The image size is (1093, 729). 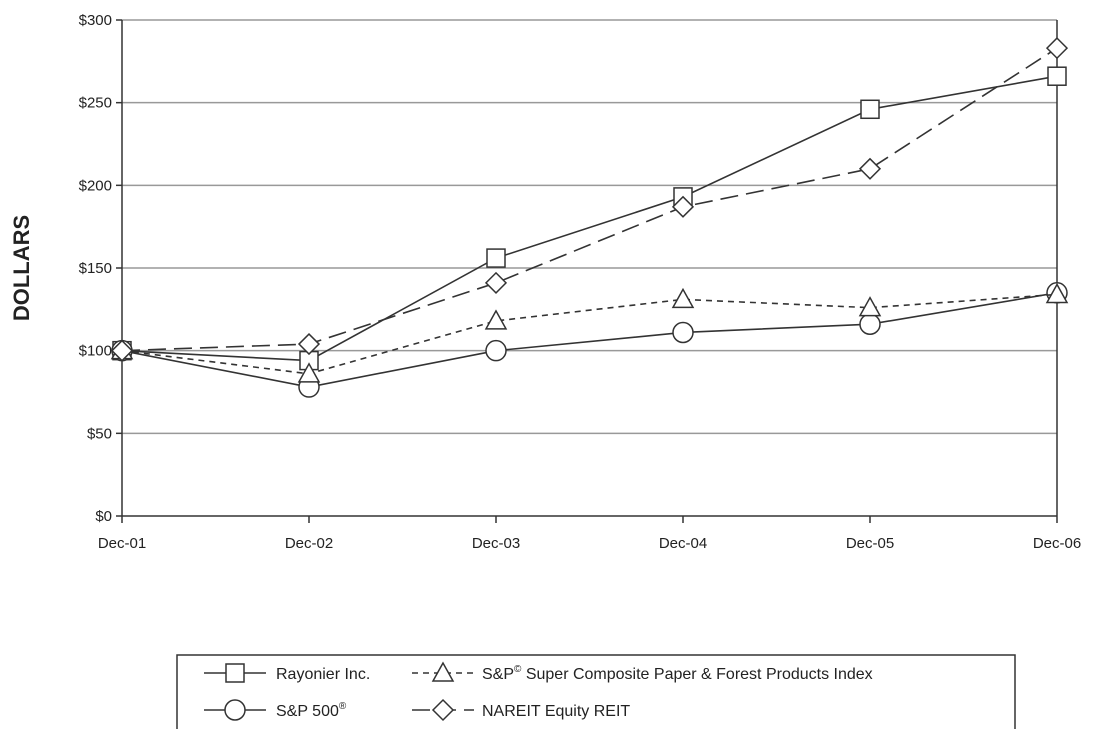 I want to click on legend-label: S&P 500®, so click(x=311, y=710).